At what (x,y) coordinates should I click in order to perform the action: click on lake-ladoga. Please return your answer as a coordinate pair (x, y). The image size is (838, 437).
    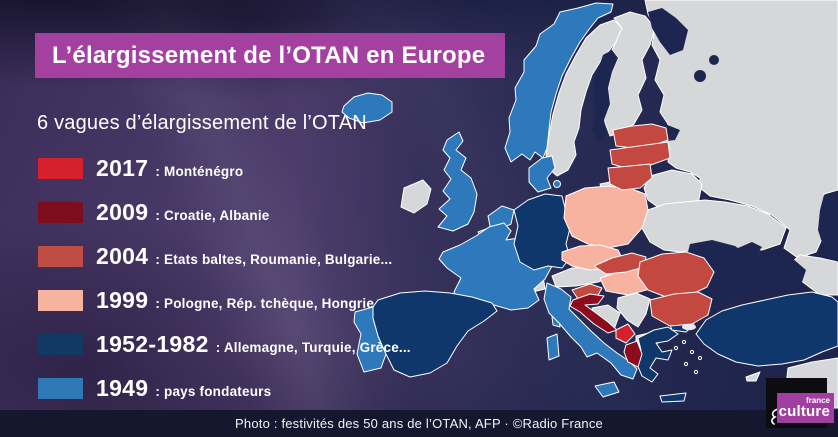
    Looking at the image, I should click on (700, 76).